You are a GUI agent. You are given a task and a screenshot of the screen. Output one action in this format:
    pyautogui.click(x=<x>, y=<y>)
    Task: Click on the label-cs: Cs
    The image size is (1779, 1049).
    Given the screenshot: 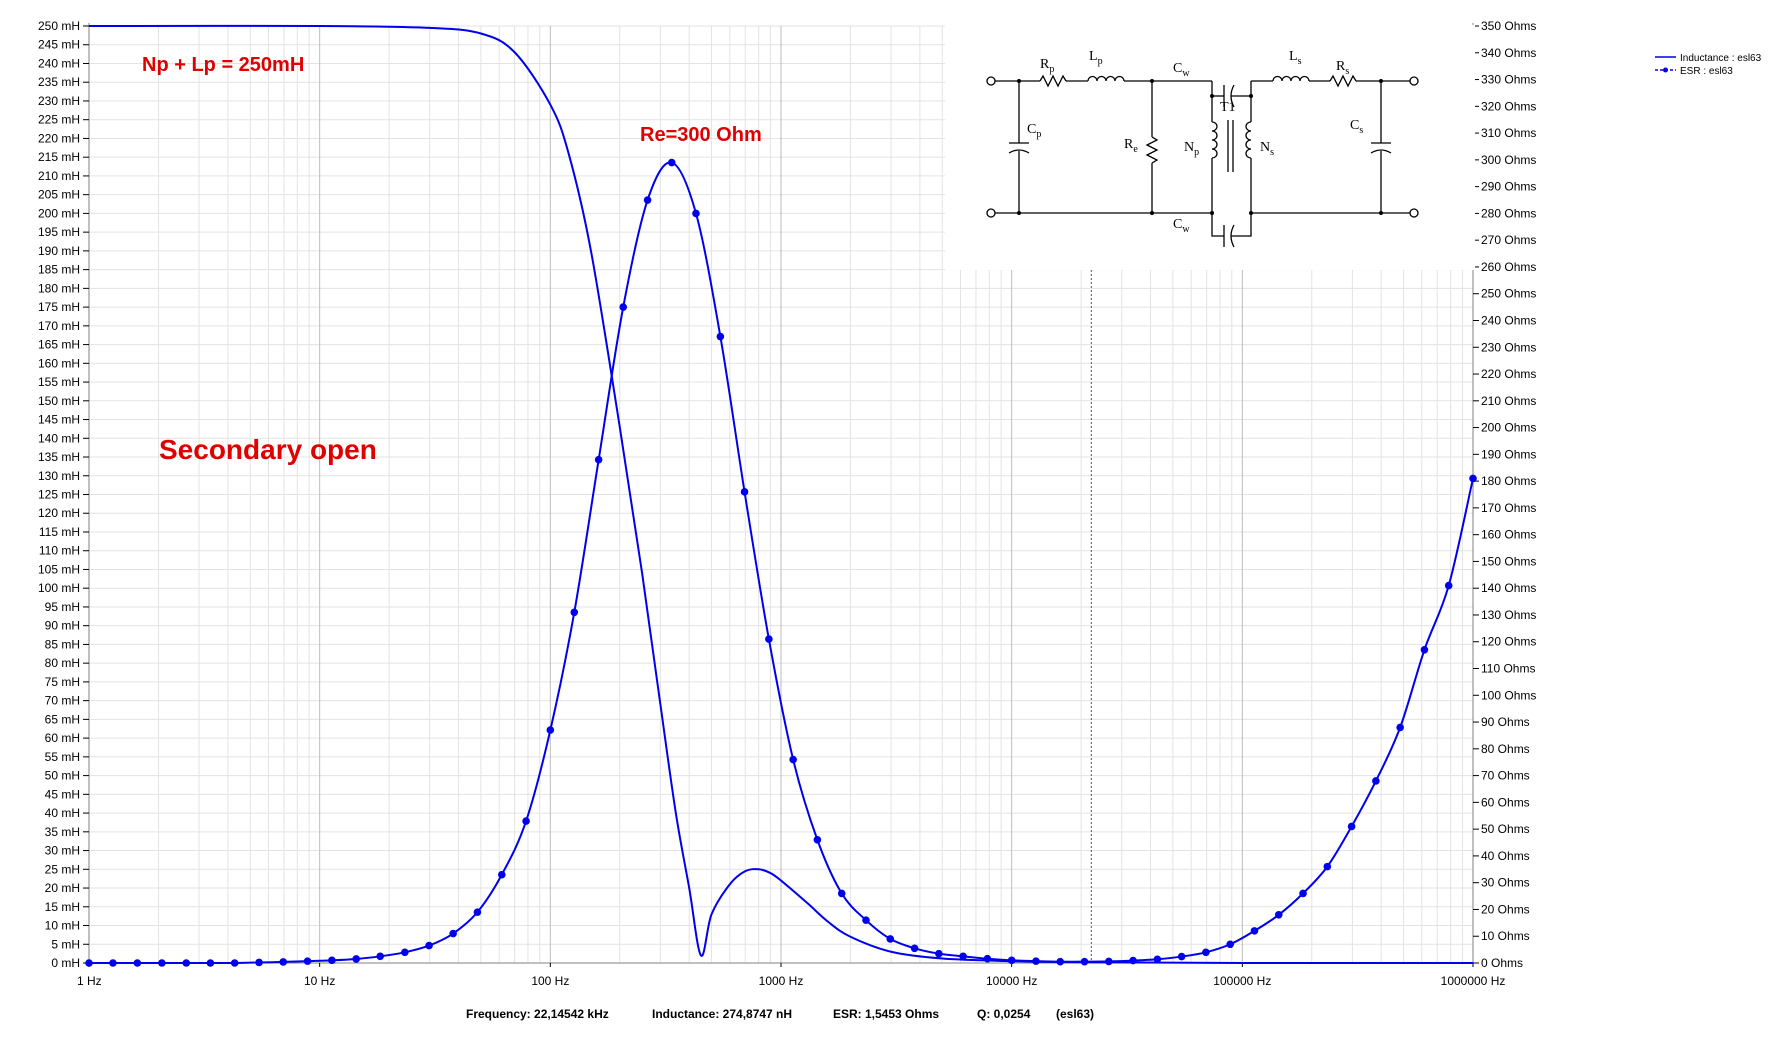 What is the action you would take?
    pyautogui.click(x=1356, y=127)
    